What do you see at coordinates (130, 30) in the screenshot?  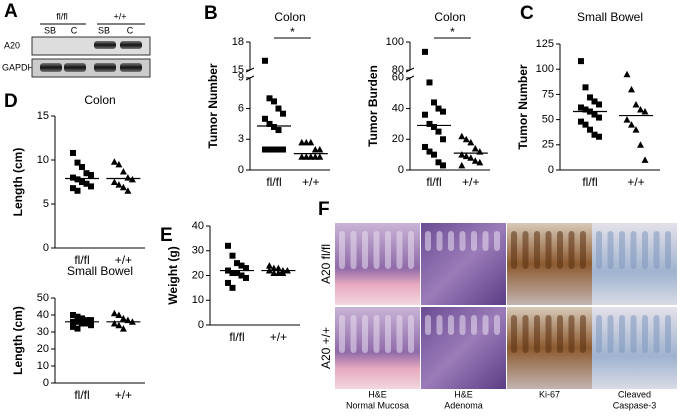 I see `lane-label: C` at bounding box center [130, 30].